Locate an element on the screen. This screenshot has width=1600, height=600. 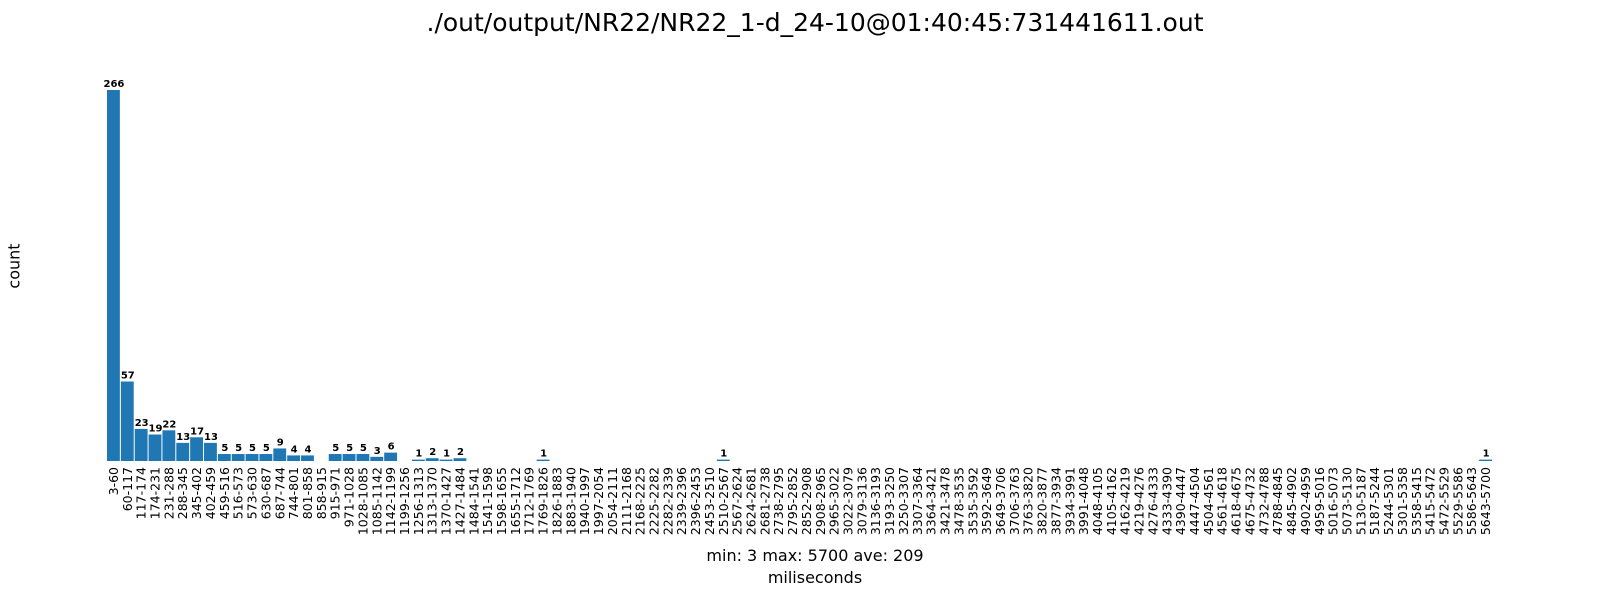
data-label-573-630: 5 is located at coordinates (252, 448).